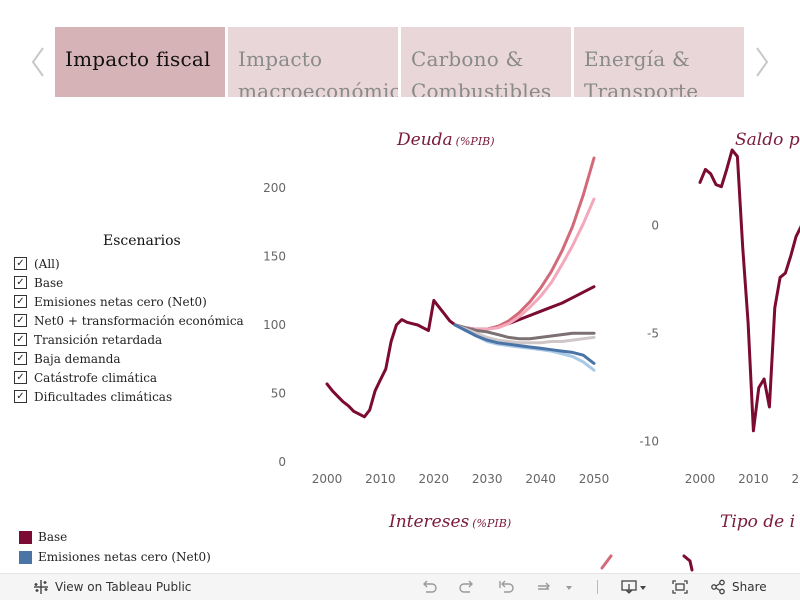  I want to click on deuda-chart-title: Deuda (%PIB), so click(446, 140).